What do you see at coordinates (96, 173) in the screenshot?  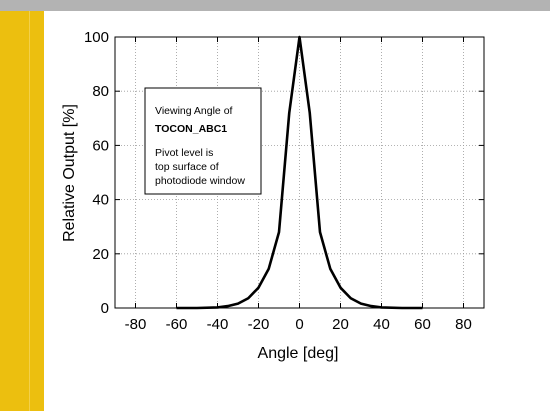 I see `y-tick-labels: 0 20 40 60 80 100` at bounding box center [96, 173].